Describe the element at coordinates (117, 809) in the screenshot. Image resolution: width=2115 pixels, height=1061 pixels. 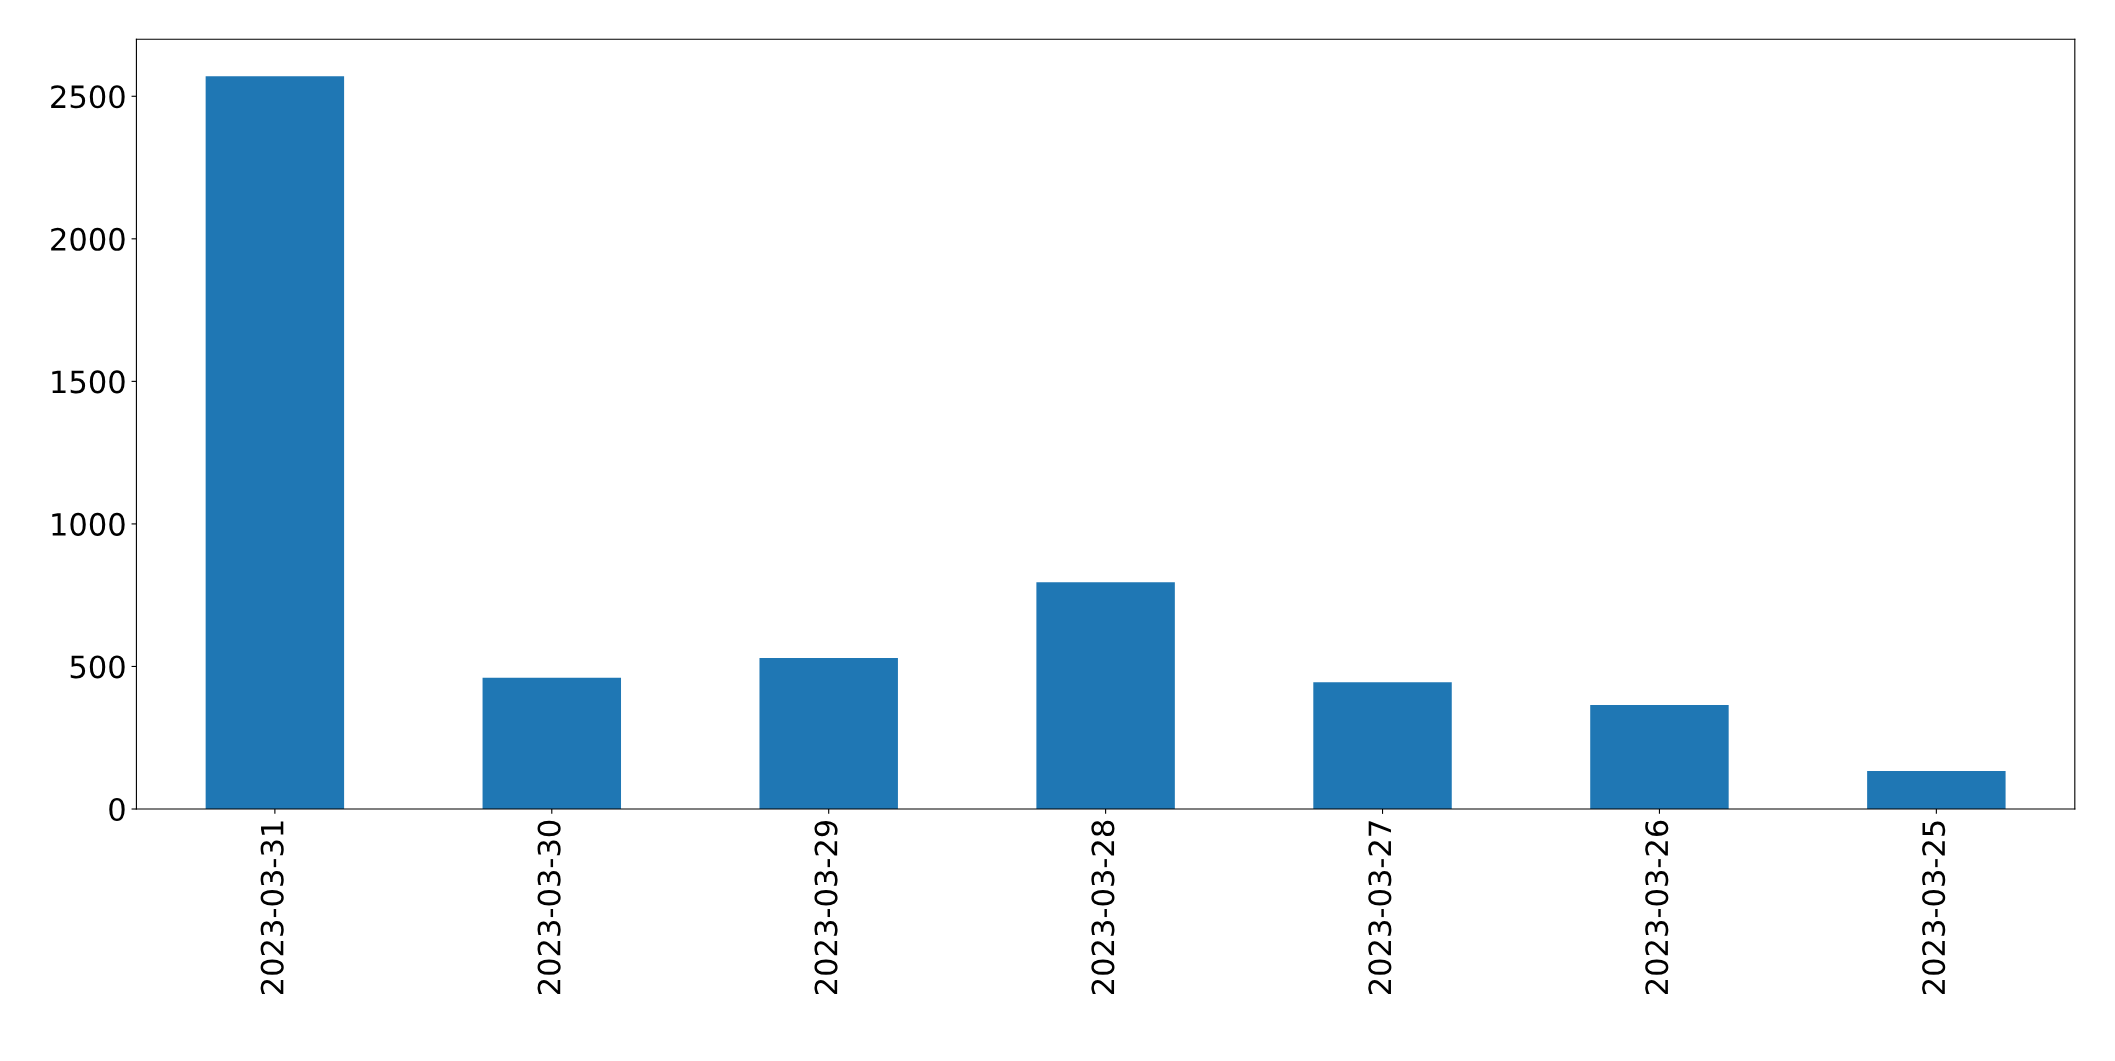
I see `y-tick-label: 0` at that location.